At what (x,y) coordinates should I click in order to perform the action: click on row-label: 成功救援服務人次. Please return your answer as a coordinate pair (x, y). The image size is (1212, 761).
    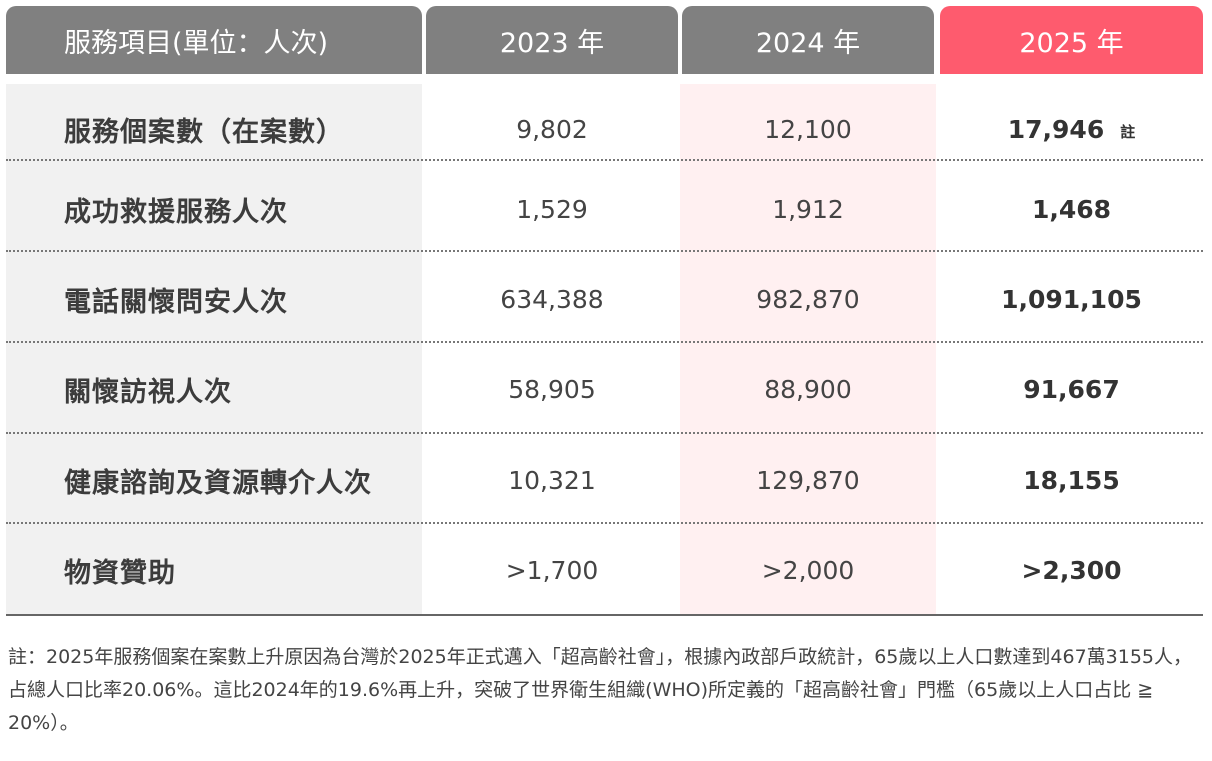
    Looking at the image, I should click on (176, 212).